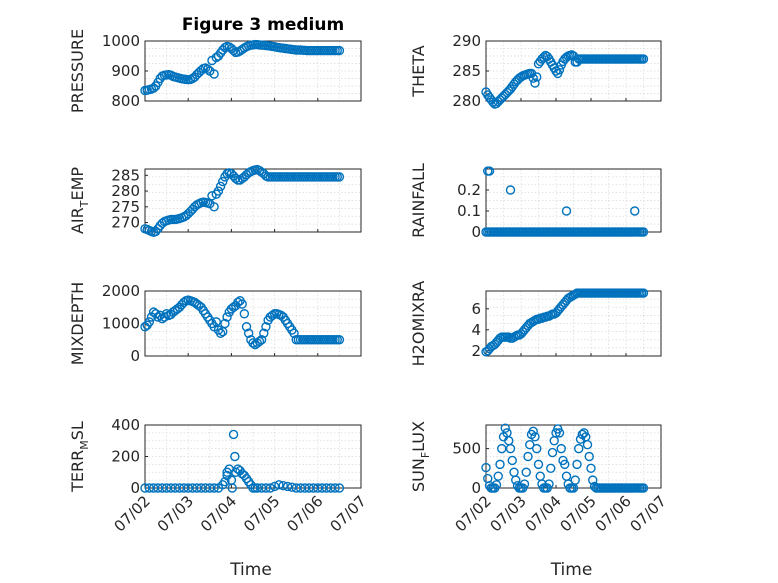 The height and width of the screenshot is (583, 778). Describe the element at coordinates (466, 41) in the screenshot. I see `y-tick-label: 290` at that location.